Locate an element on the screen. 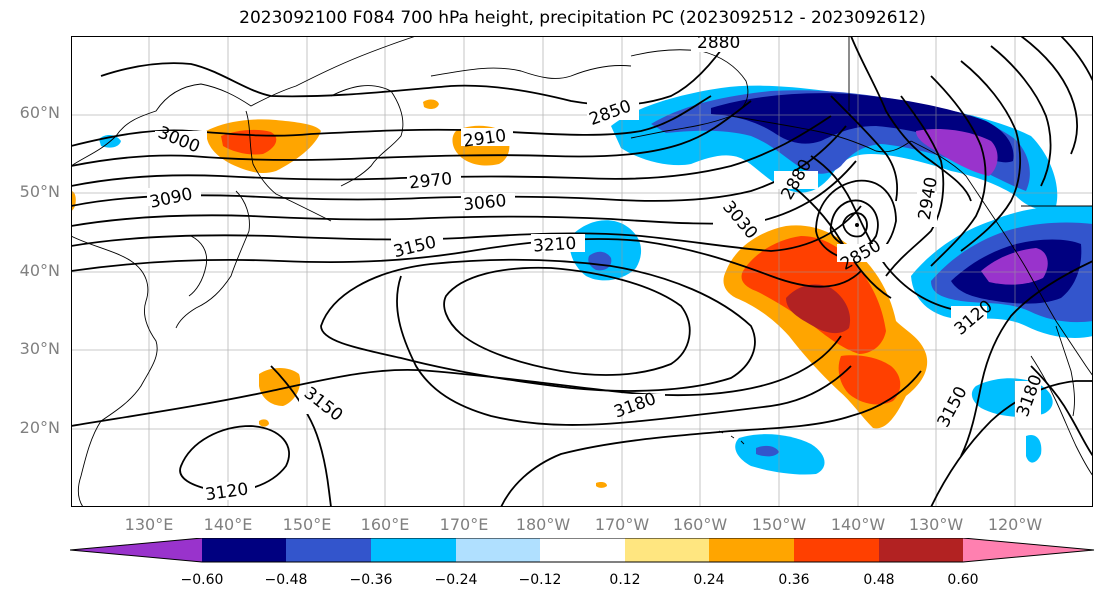 This screenshot has height=601, width=1105. lon-label-160e: 160°E is located at coordinates (385, 524).